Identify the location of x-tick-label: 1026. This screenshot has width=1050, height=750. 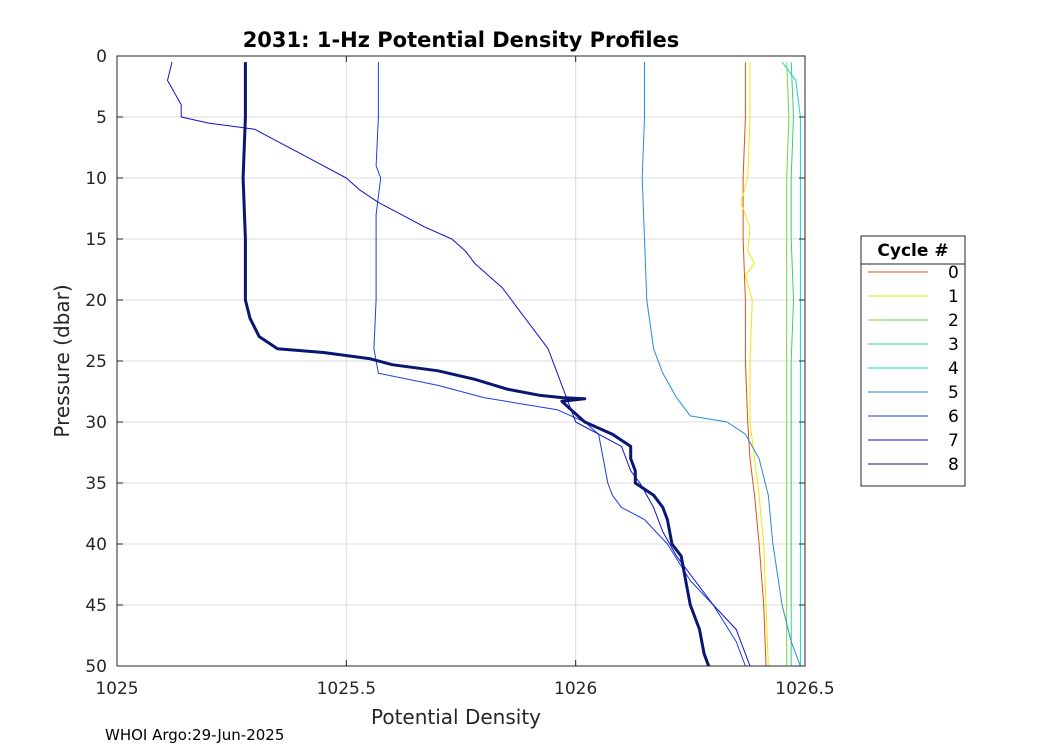
(575, 689).